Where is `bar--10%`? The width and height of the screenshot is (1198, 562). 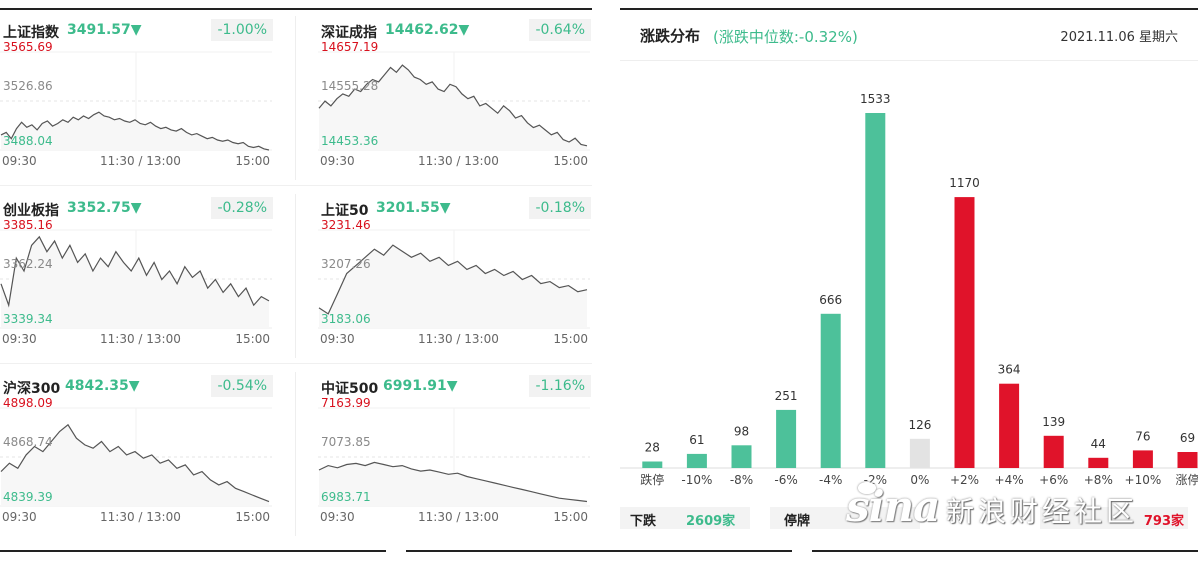
bar--10% is located at coordinates (696, 460).